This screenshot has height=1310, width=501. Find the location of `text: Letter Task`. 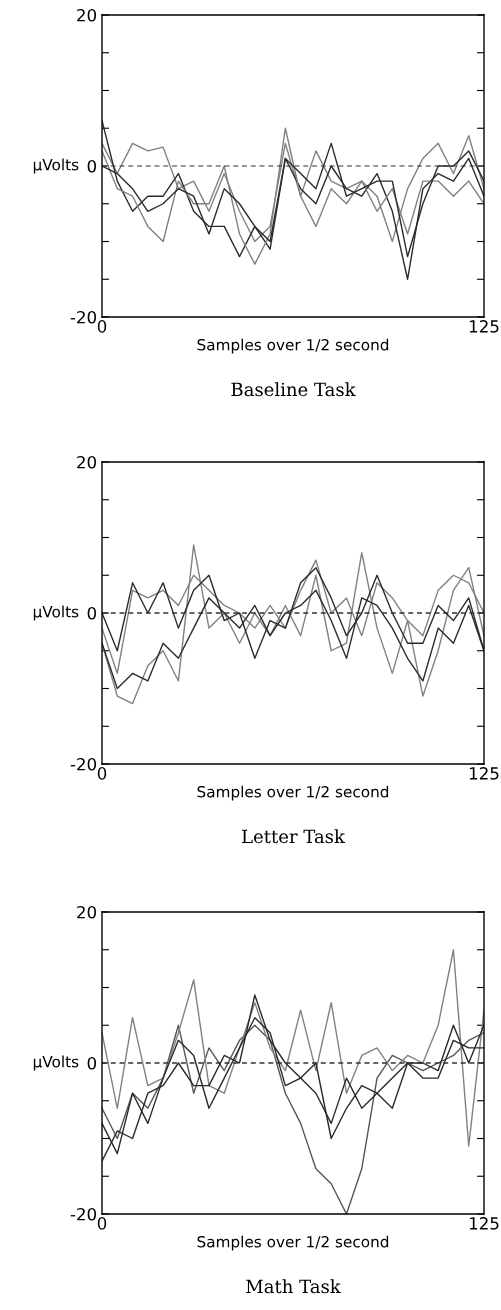

text: Letter Task is located at coordinates (294, 836).